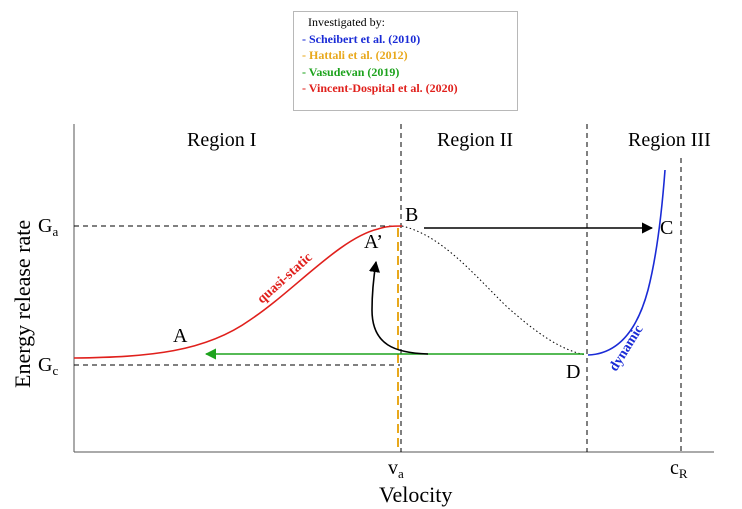  What do you see at coordinates (355, 55) in the screenshot?
I see `legend-item-hattali: - Hattali et al. (2012)` at bounding box center [355, 55].